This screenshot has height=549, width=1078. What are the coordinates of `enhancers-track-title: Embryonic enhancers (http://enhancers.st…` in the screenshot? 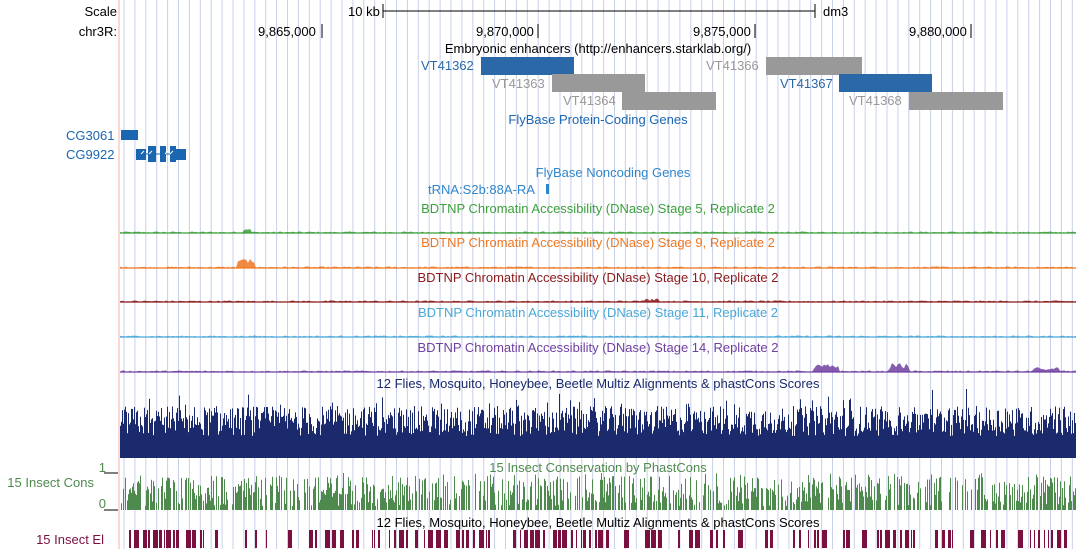 It's located at (598, 48).